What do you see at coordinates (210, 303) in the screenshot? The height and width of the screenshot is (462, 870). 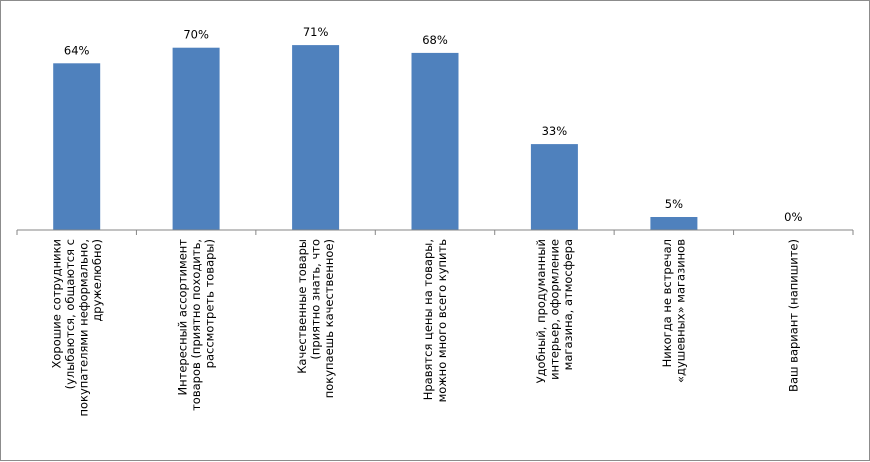 I see `category-label-line: рассмотреть товары)` at bounding box center [210, 303].